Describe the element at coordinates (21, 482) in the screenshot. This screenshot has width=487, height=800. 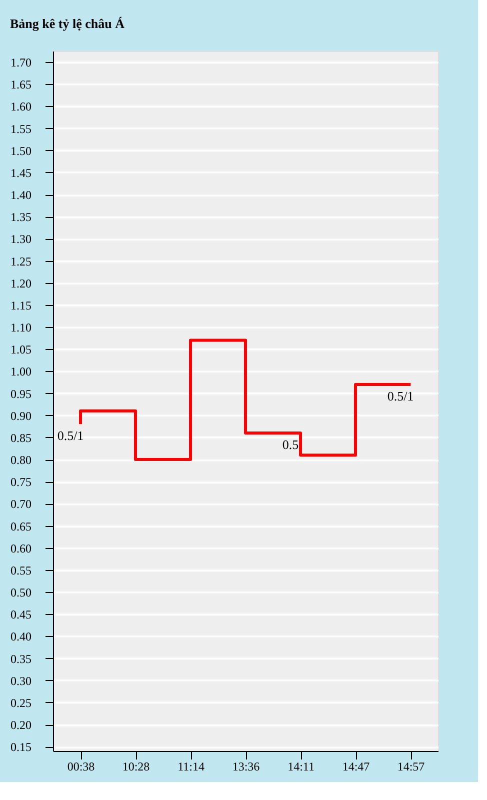
I see `y-tick-label: 0.75` at that location.